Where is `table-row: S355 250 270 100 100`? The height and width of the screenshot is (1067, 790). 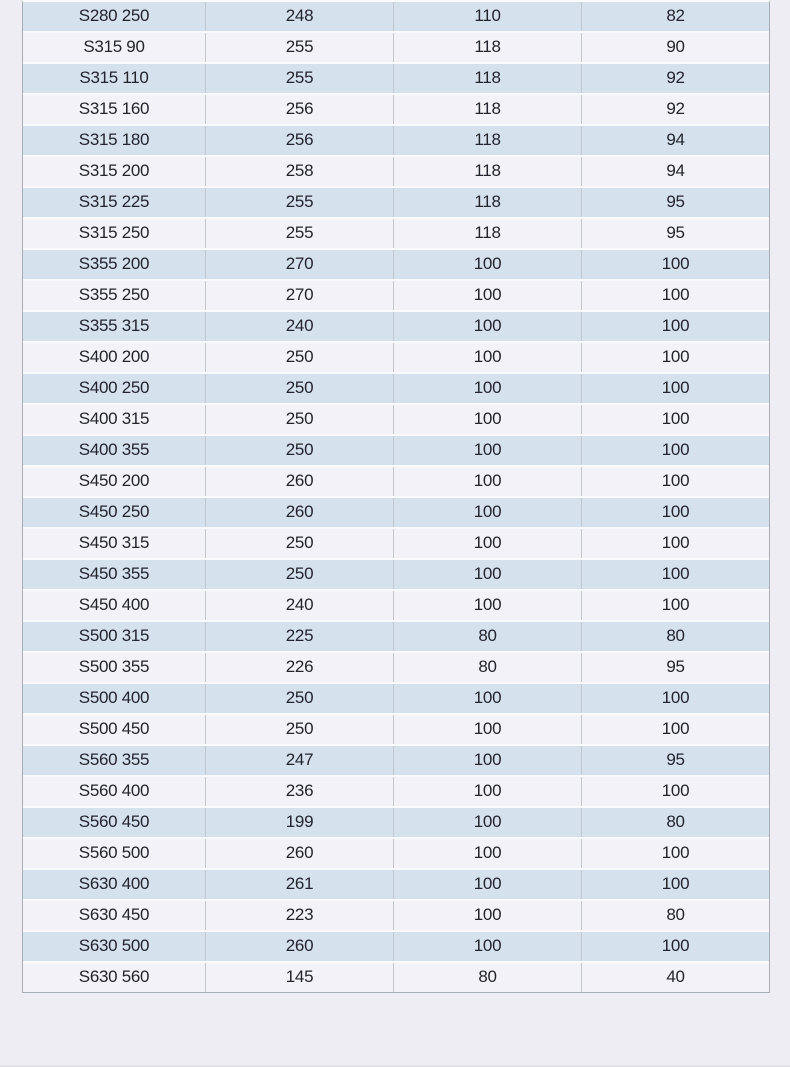
table-row: S355 250 270 100 100 is located at coordinates (396, 296).